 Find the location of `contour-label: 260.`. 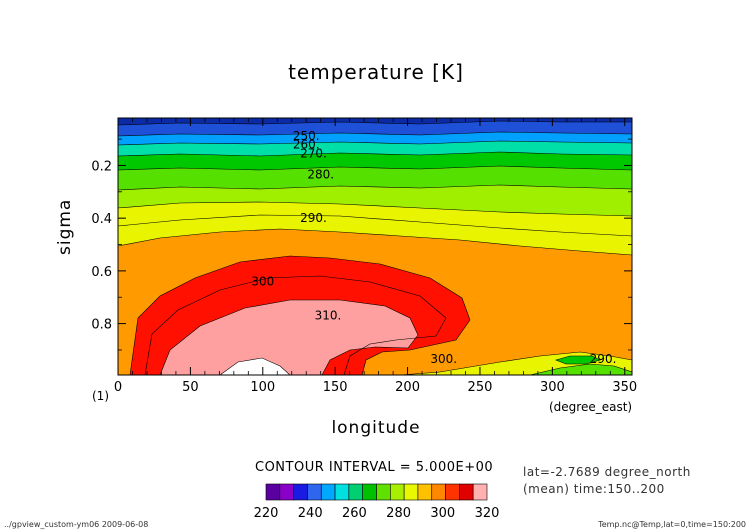

contour-label: 260. is located at coordinates (306, 144).